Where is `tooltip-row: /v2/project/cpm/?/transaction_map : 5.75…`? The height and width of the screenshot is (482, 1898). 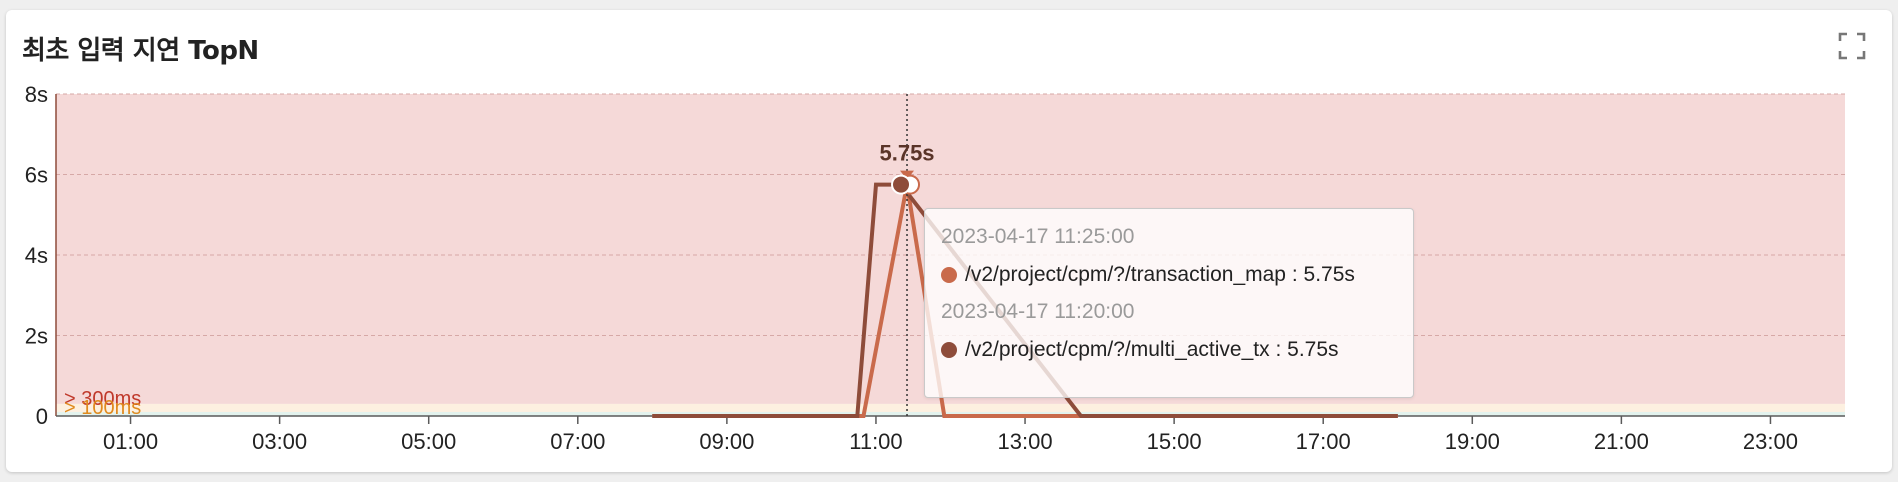 tooltip-row: /v2/project/cpm/?/transaction_map : 5.75… is located at coordinates (1148, 275).